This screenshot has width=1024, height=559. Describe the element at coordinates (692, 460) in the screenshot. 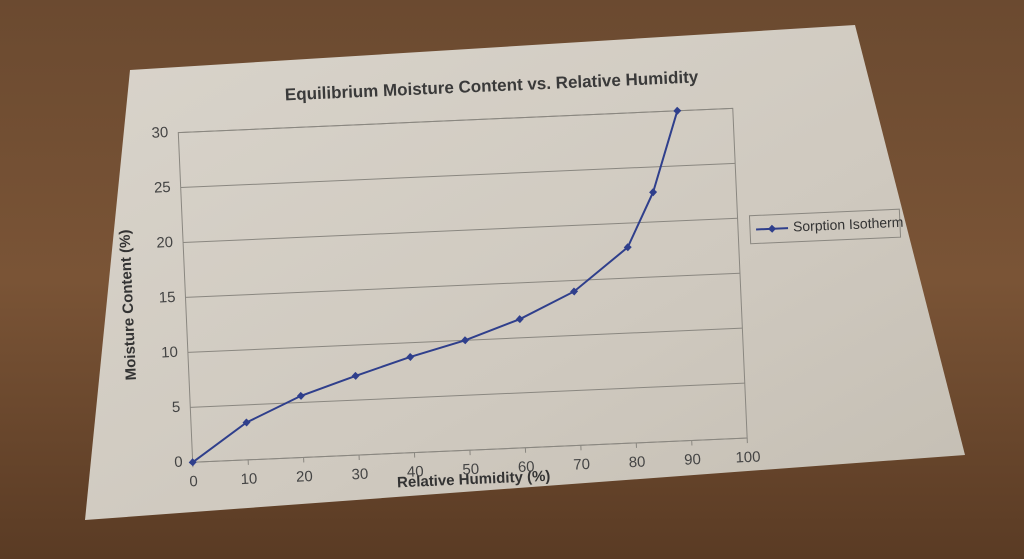

I see `x-tick-label: 90` at that location.